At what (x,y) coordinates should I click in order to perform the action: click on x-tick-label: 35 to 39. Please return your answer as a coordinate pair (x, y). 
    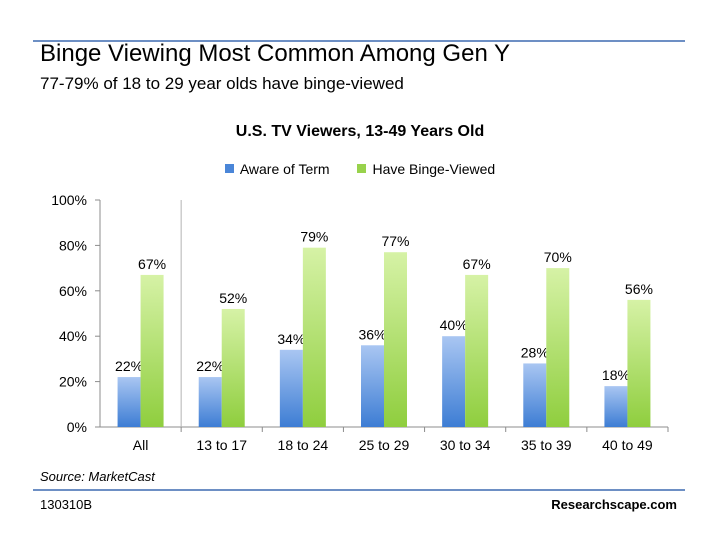
    Looking at the image, I should click on (546, 445).